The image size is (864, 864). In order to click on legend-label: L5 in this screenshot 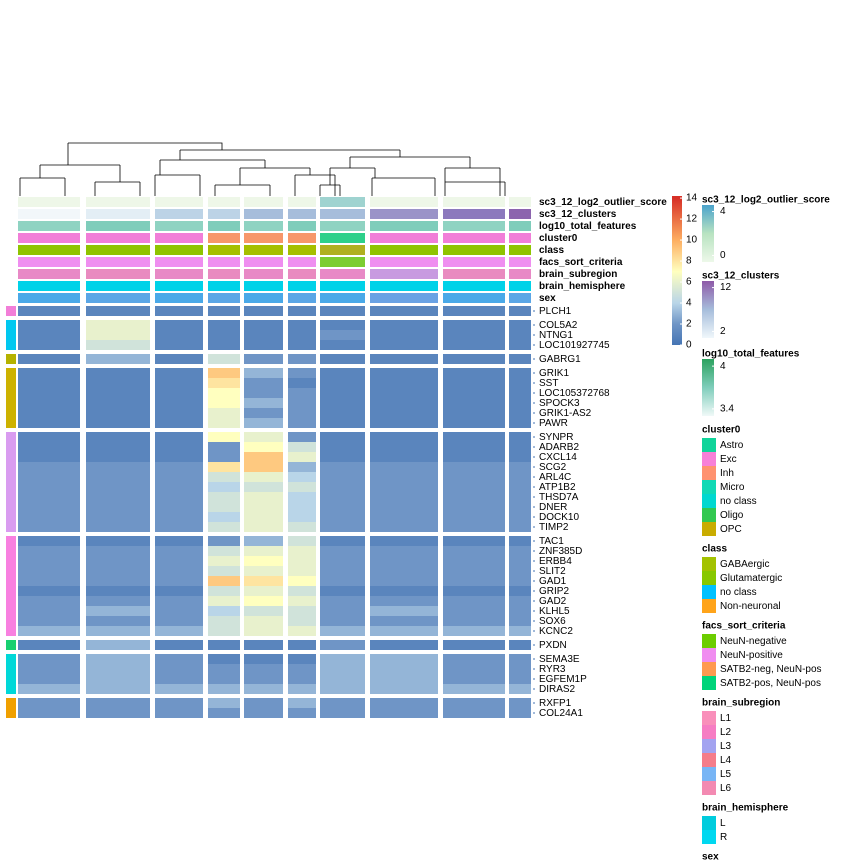, I will do `click(726, 774)`.